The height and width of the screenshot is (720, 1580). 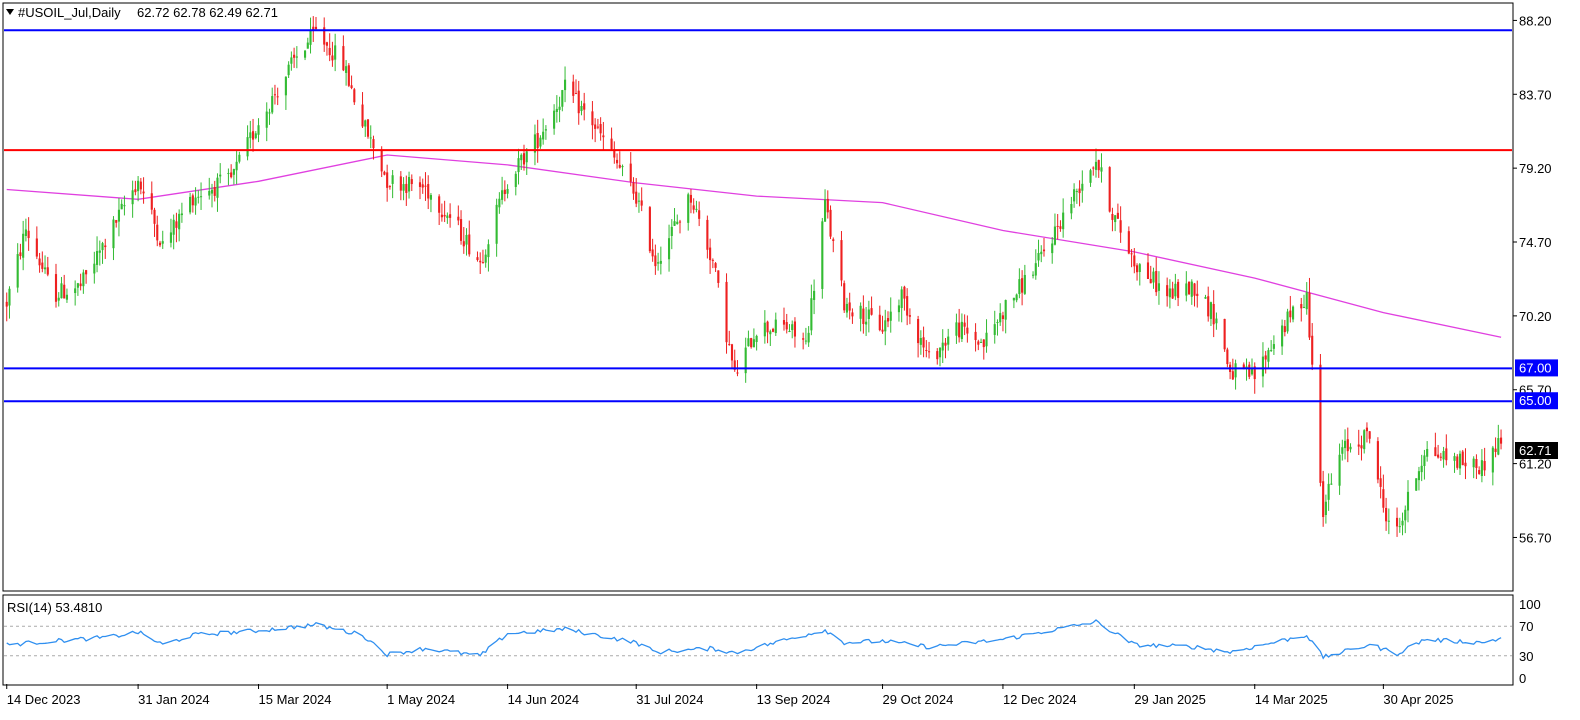 What do you see at coordinates (1536, 450) in the screenshot?
I see `current-price-badge` at bounding box center [1536, 450].